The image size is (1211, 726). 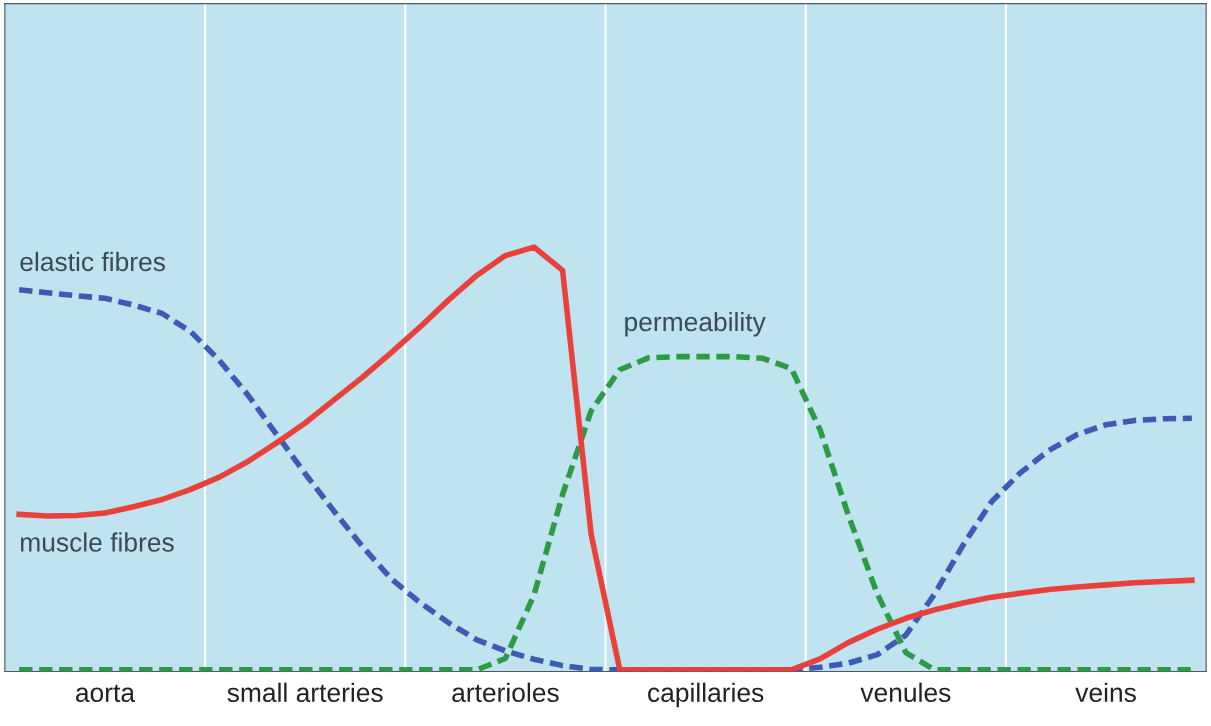 I want to click on x-tick-label: capillaries, so click(x=706, y=695).